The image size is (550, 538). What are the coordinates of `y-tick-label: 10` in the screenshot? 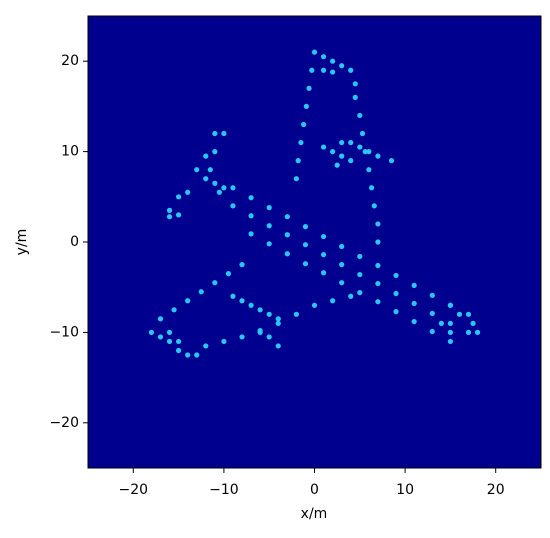 It's located at (70, 152).